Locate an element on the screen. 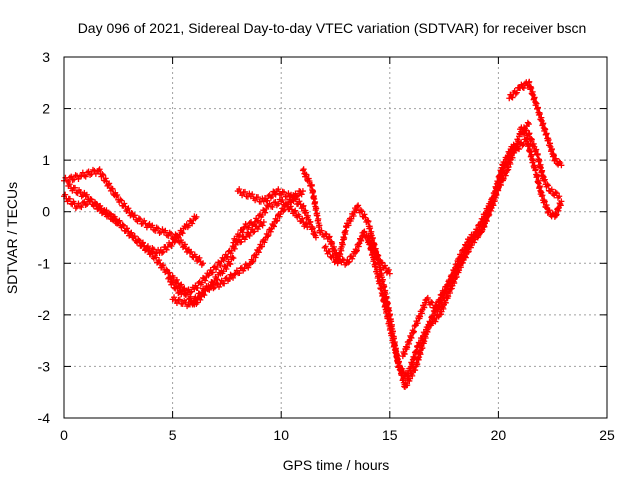 The width and height of the screenshot is (640, 480). x-tick-label: 25 is located at coordinates (607, 435).